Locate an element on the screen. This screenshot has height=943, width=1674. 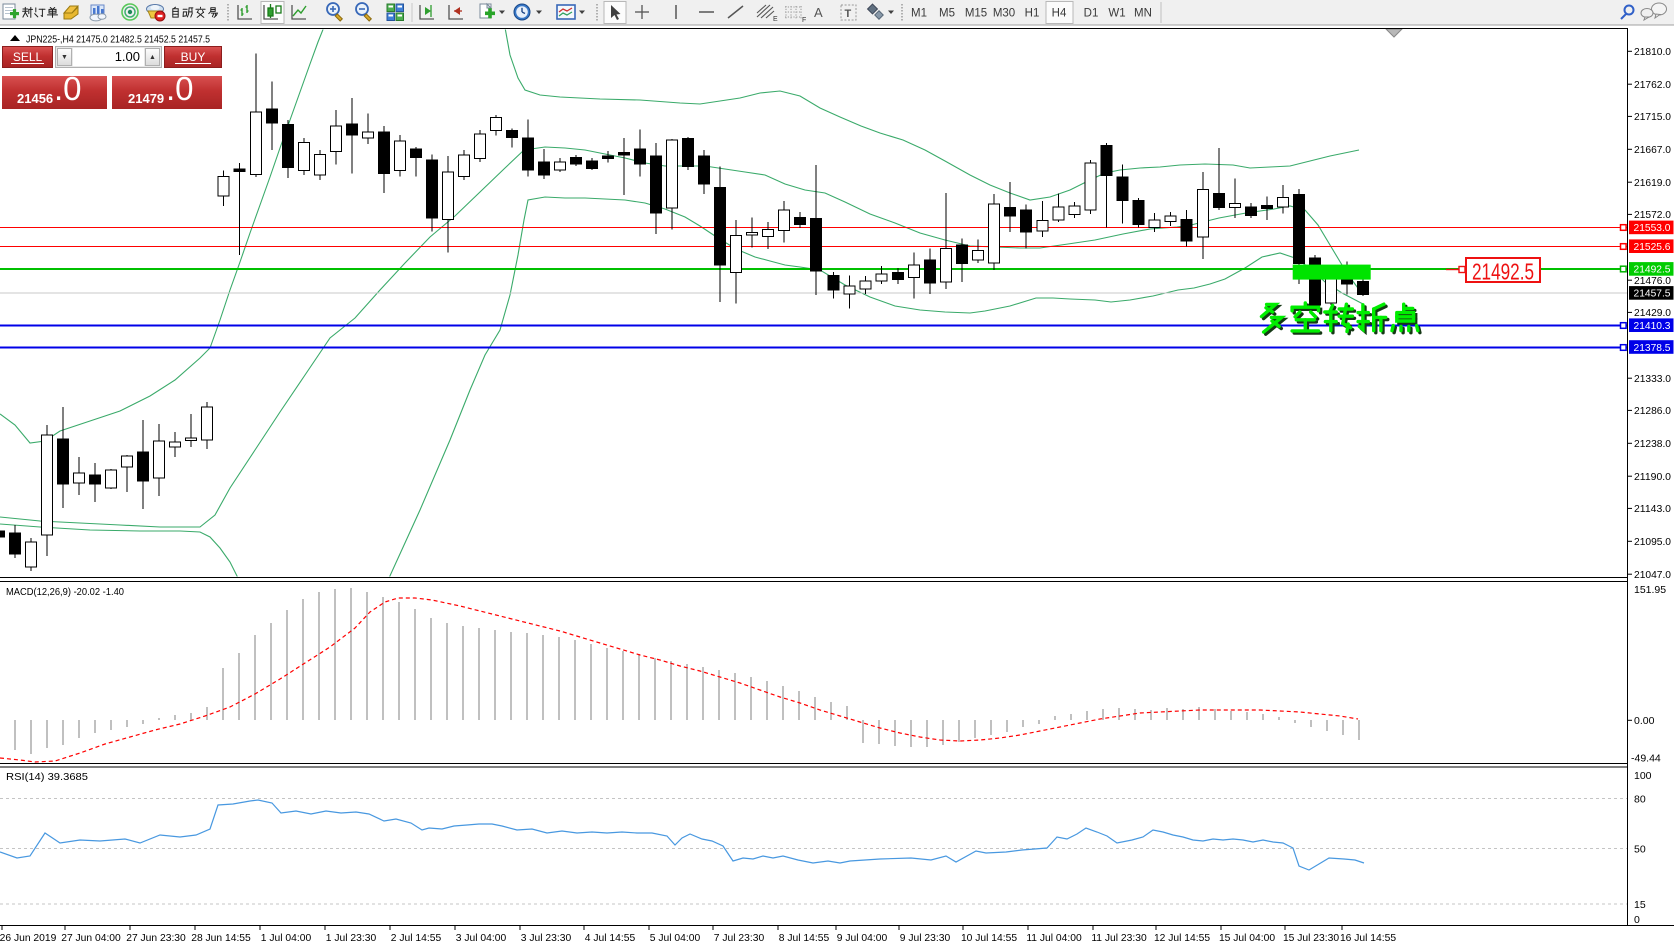
svg-text: 80 is located at coordinates (1640, 800).